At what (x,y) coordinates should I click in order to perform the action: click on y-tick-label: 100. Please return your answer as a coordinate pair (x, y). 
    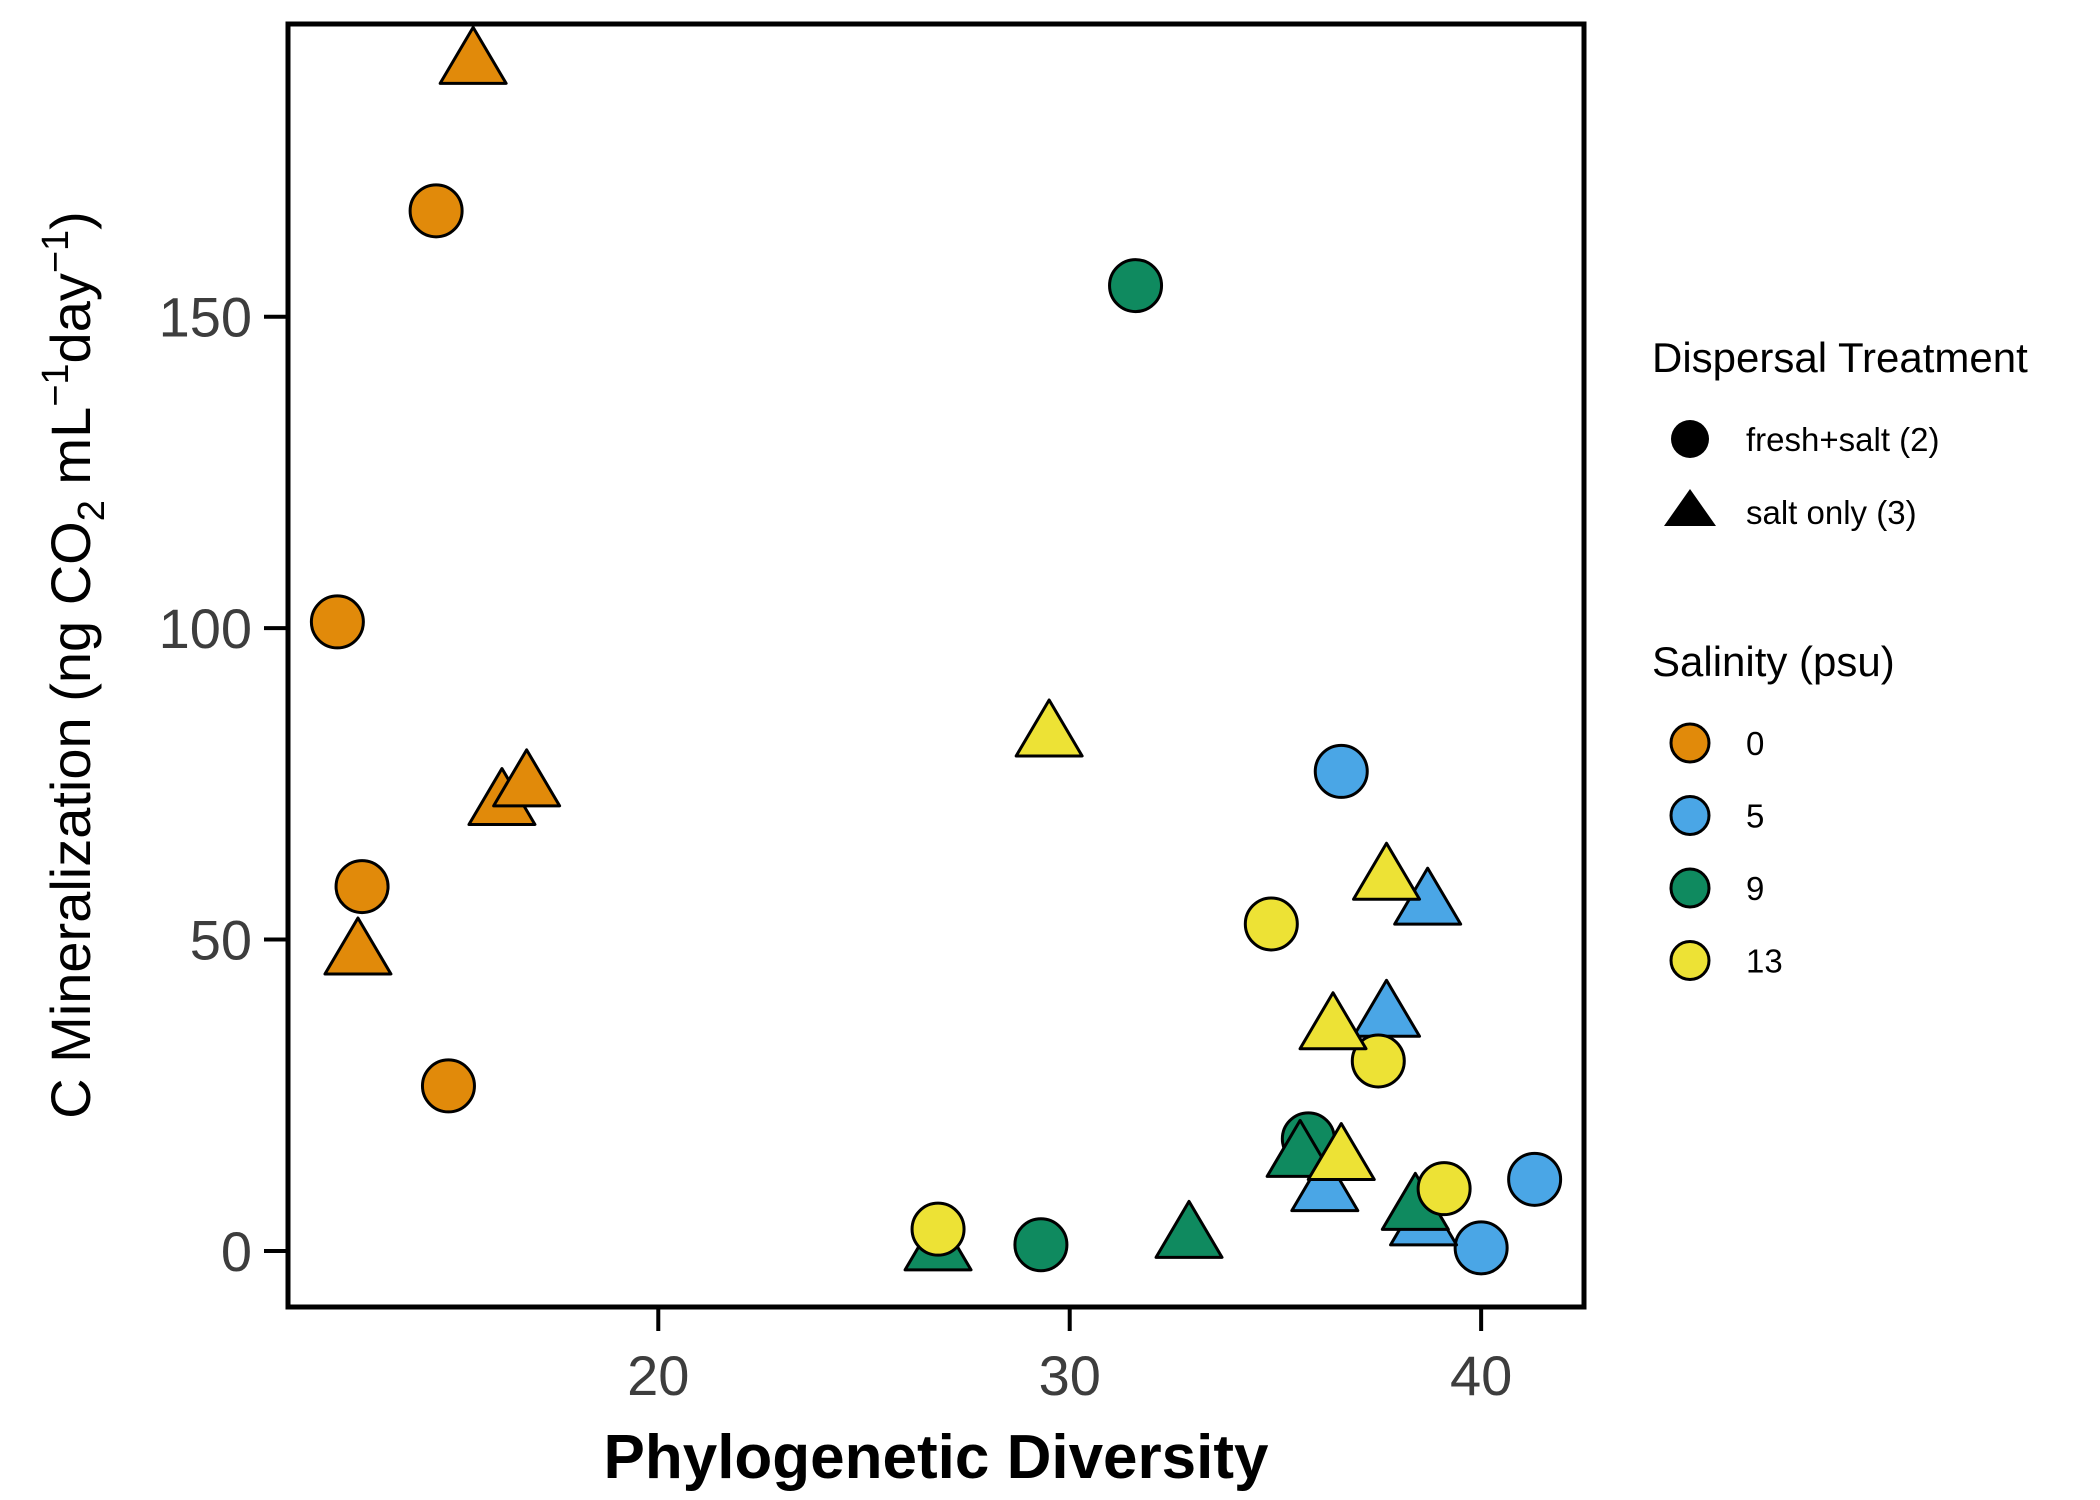
    Looking at the image, I should click on (205, 628).